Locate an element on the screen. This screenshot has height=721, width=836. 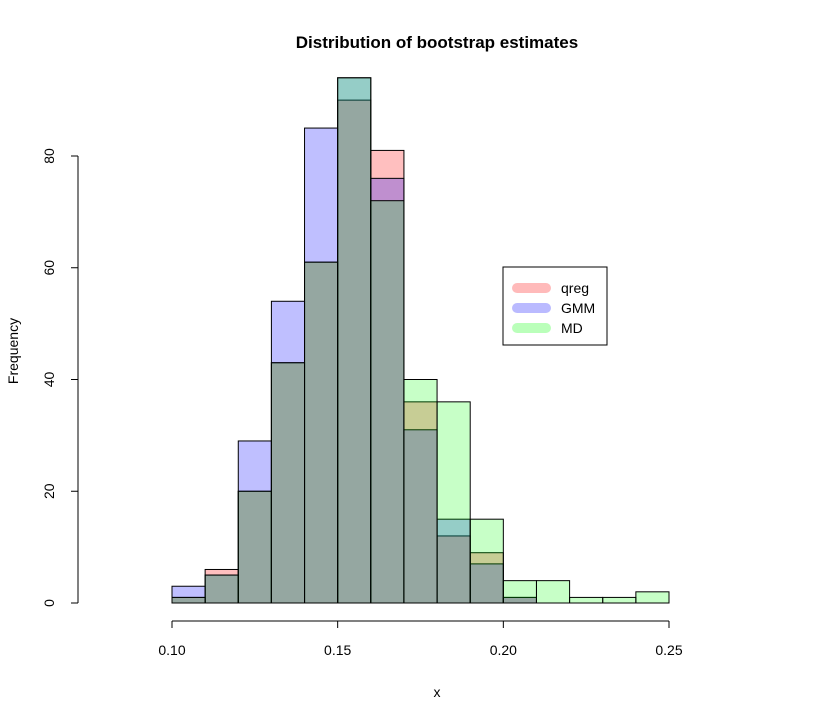
legend-label-md: MD is located at coordinates (572, 328).